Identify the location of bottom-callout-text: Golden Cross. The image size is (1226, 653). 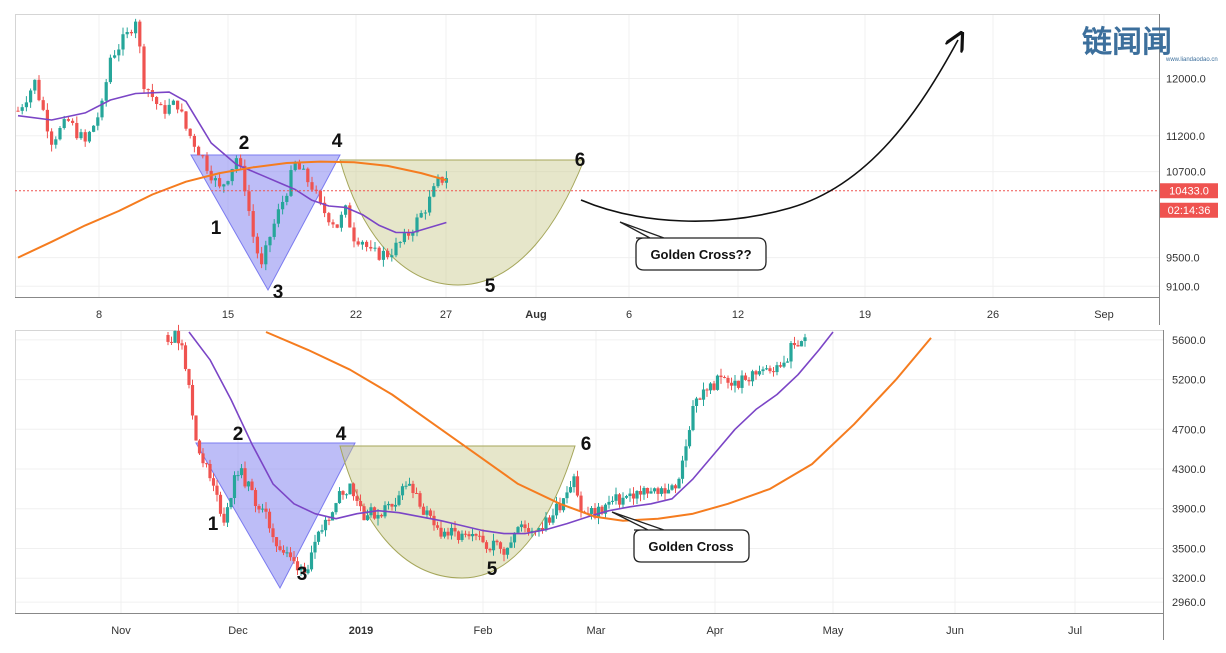
(690, 546).